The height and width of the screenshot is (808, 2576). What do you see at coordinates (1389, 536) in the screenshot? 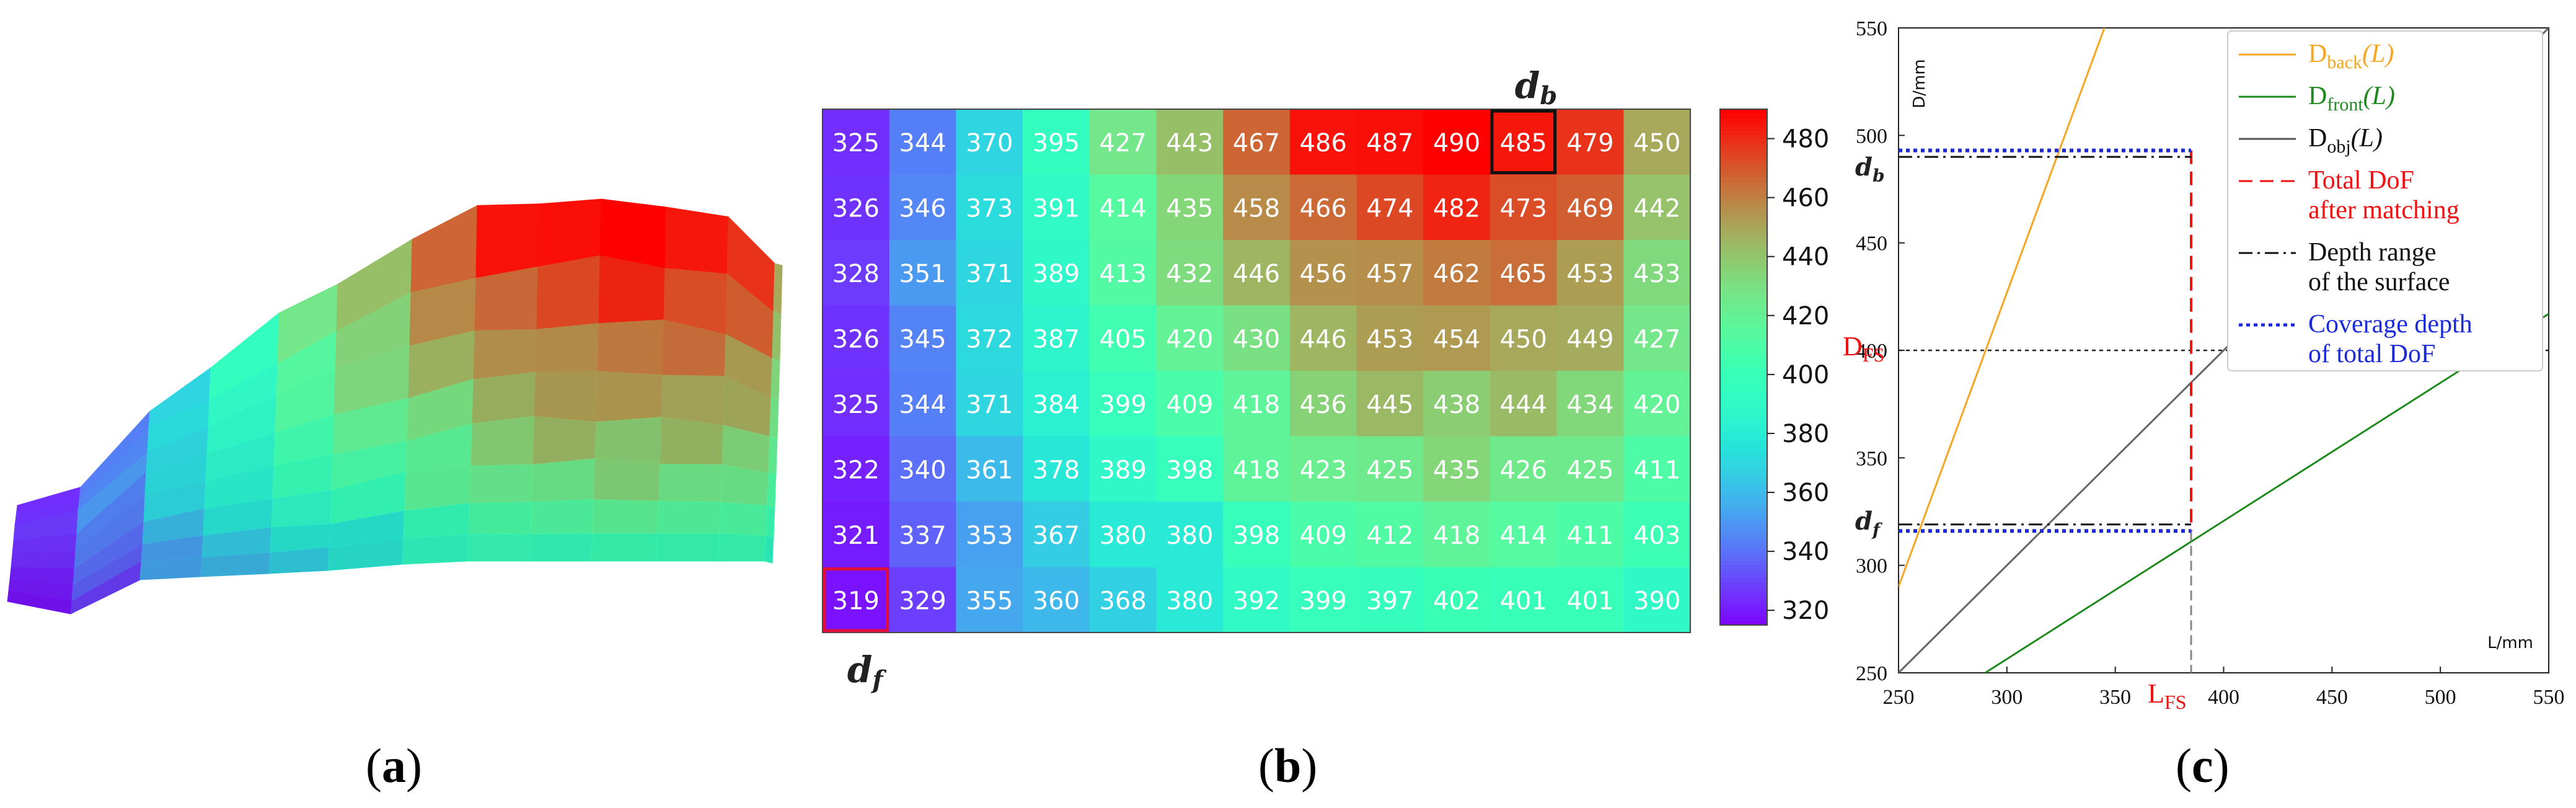
I see `heatmap-value: 412` at bounding box center [1389, 536].